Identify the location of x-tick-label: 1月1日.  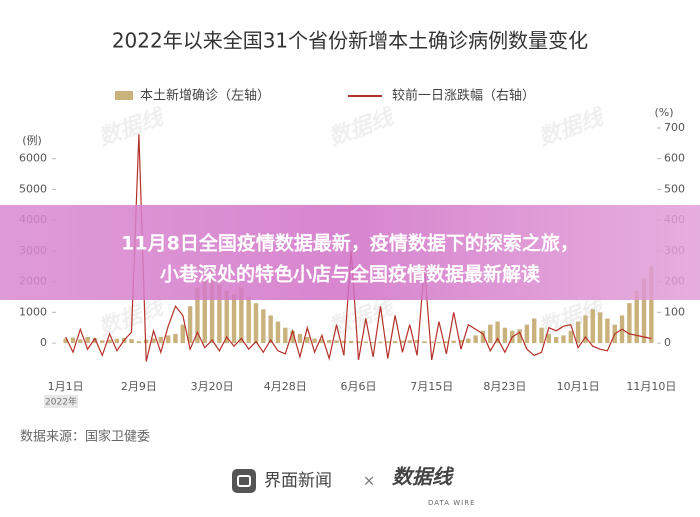
(66, 386).